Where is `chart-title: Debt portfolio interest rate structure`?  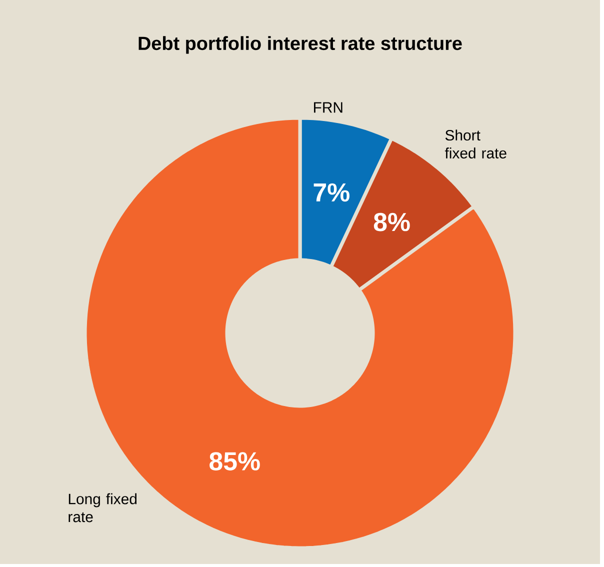 chart-title: Debt portfolio interest rate structure is located at coordinates (300, 45).